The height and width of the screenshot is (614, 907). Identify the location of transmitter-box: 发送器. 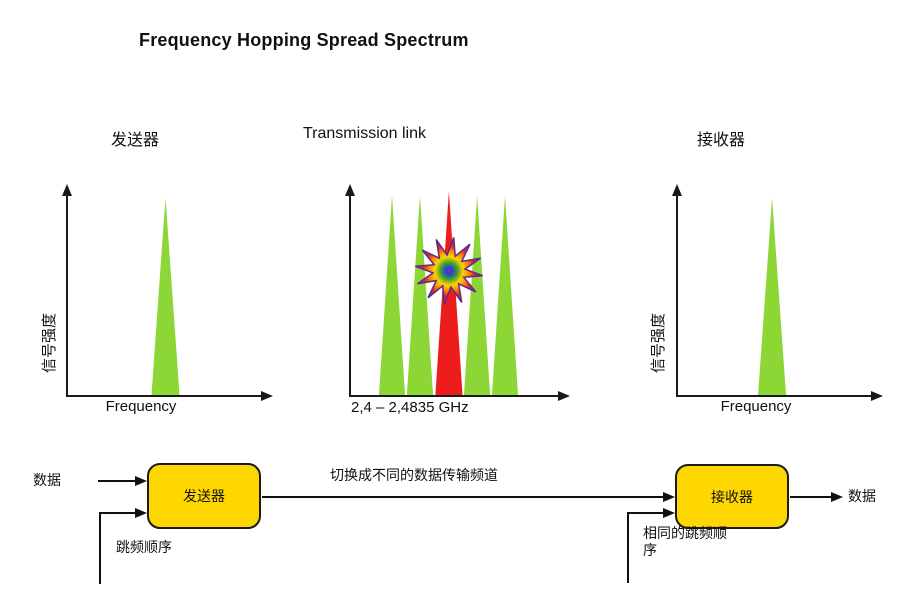
(204, 496).